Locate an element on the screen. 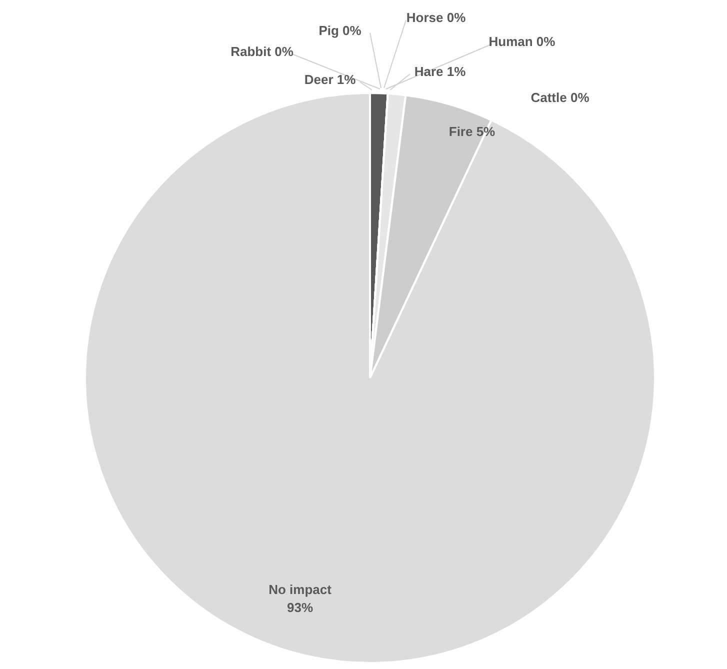 The height and width of the screenshot is (669, 727). category-label: Pig 0% is located at coordinates (340, 30).